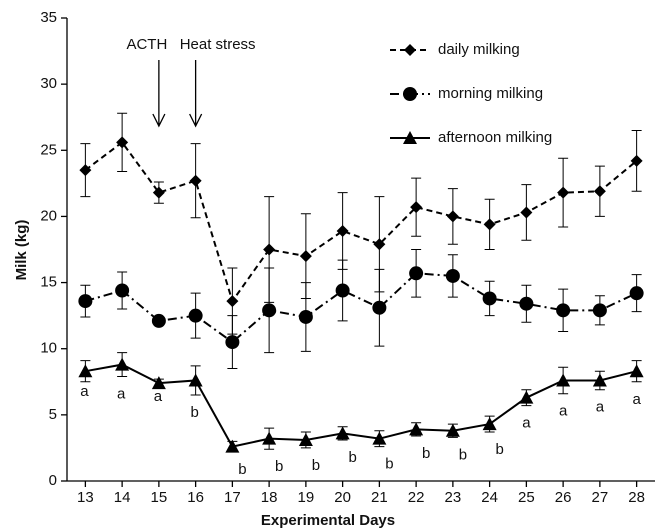 Image resolution: width=661 pixels, height=531 pixels. Describe the element at coordinates (21, 250) in the screenshot. I see `y-axis-label: Milk (kg)` at that location.